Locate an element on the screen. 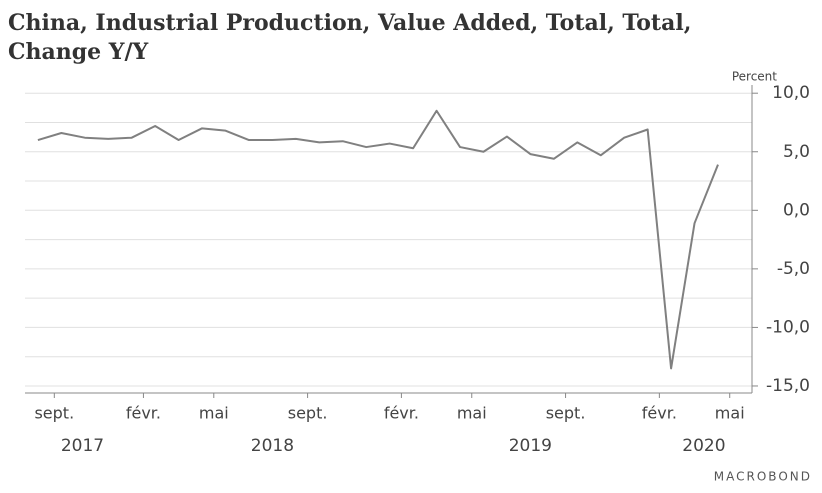  y-tick-label: 0,0 is located at coordinates (796, 210).